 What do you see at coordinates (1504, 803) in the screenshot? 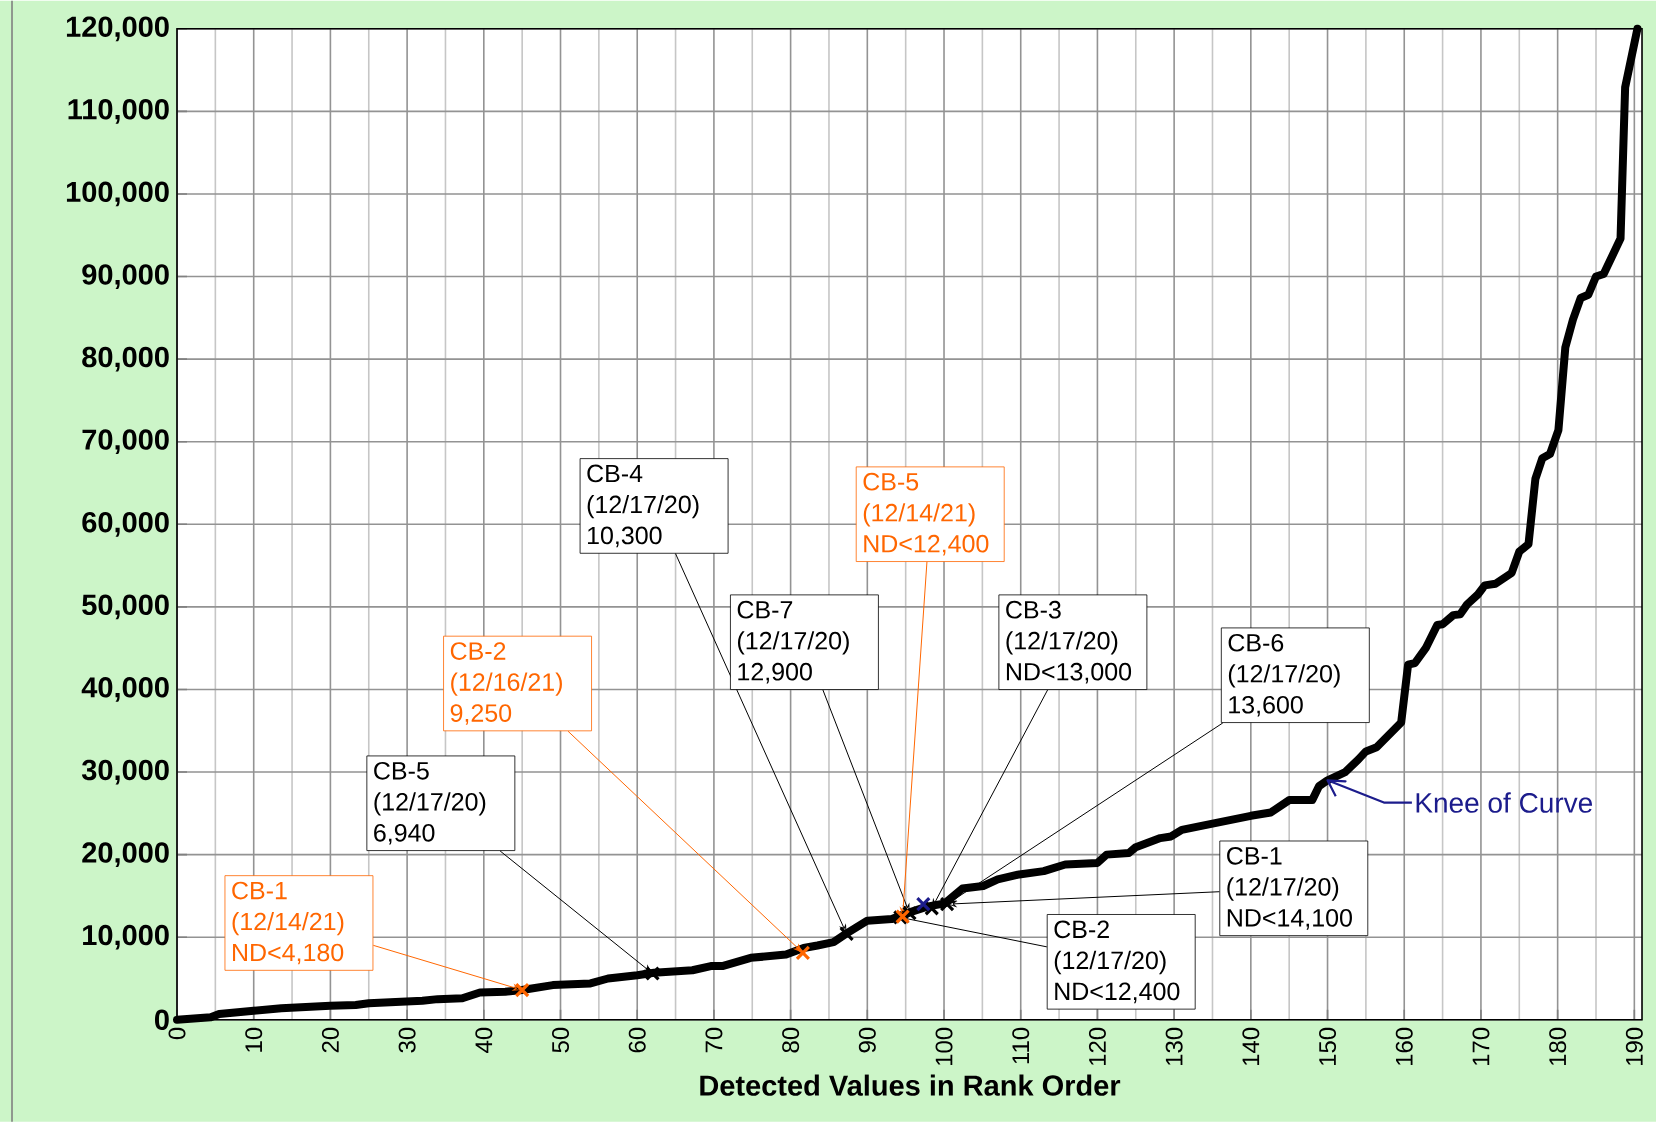
I see `annotation: Knee of Curve` at bounding box center [1504, 803].